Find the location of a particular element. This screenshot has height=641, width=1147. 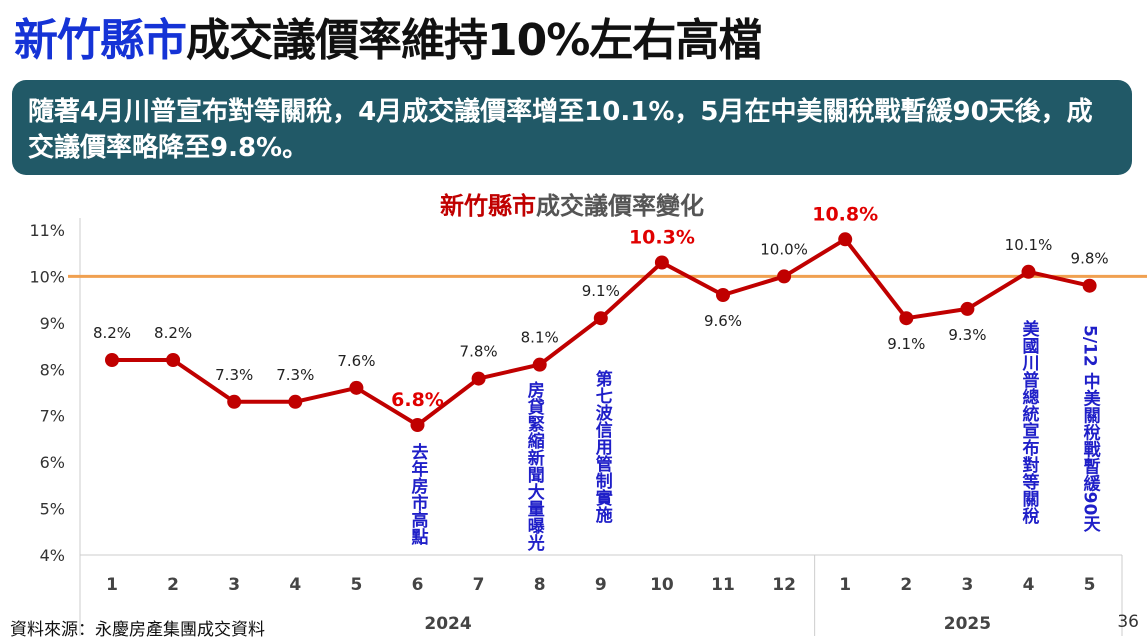

x-tick-label: 9 is located at coordinates (601, 585).